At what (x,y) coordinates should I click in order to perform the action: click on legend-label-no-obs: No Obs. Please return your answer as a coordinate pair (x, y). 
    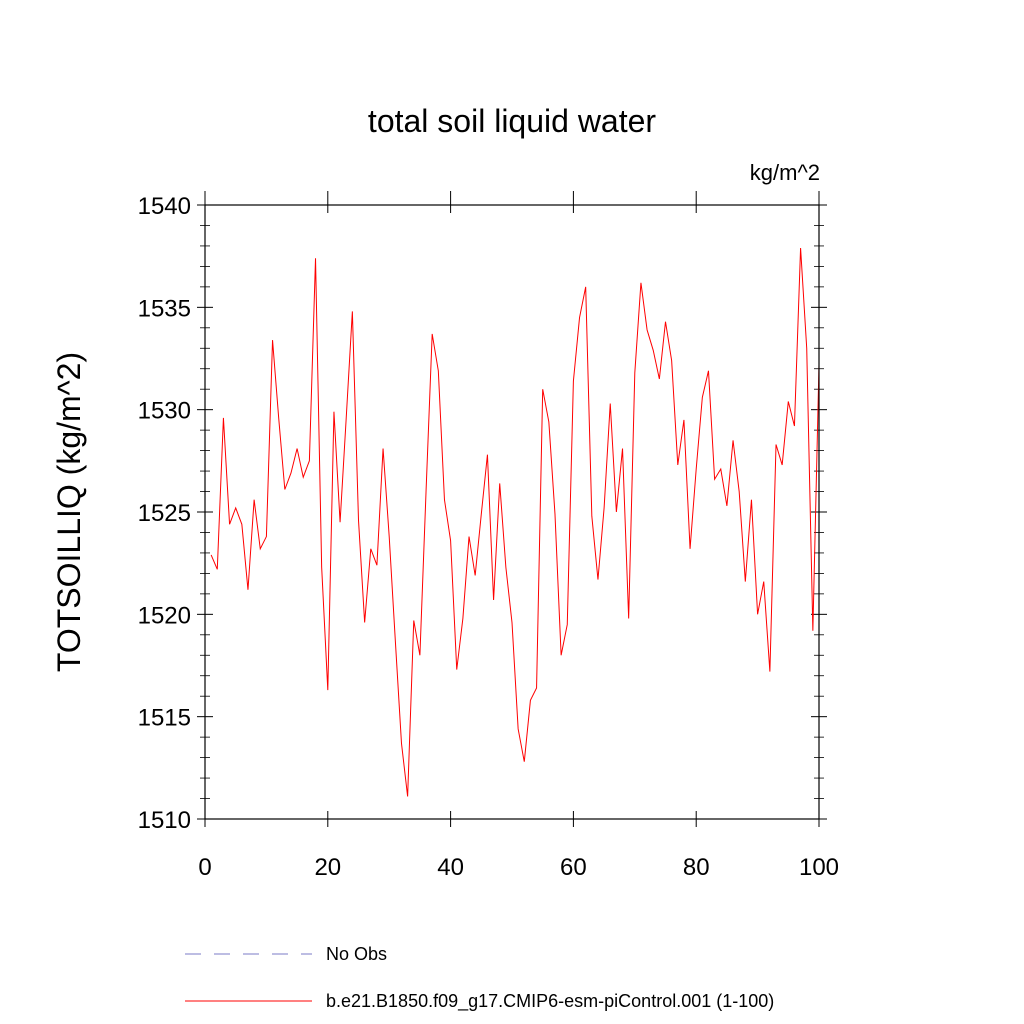
    Looking at the image, I should click on (356, 954).